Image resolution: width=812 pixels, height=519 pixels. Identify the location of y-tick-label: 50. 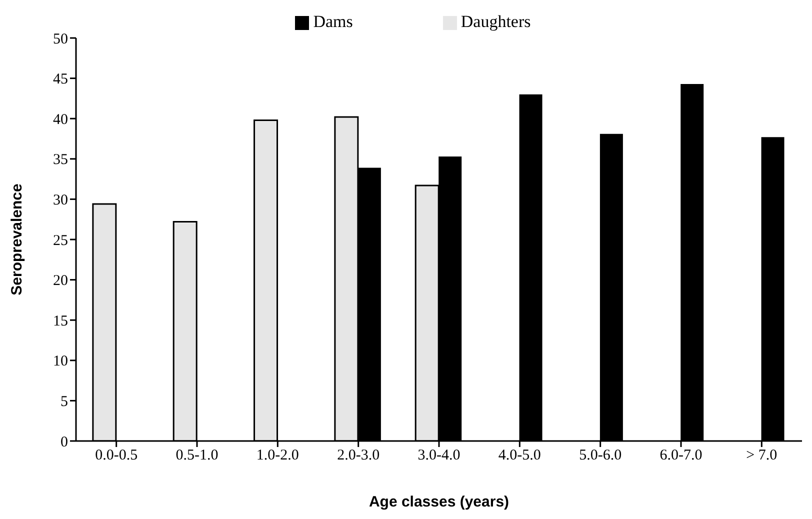
(60, 39).